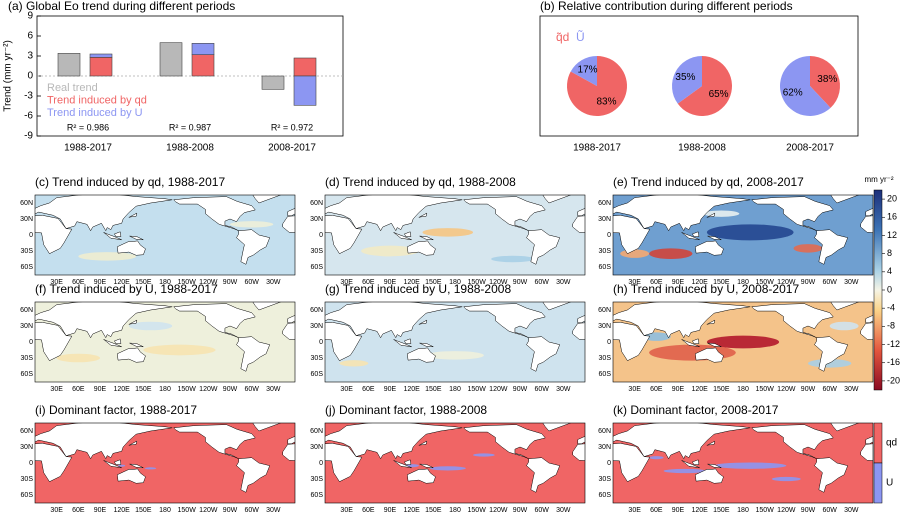  I want to click on map-title: (d) Trend induced by qd, 1988-2008, so click(420, 182).